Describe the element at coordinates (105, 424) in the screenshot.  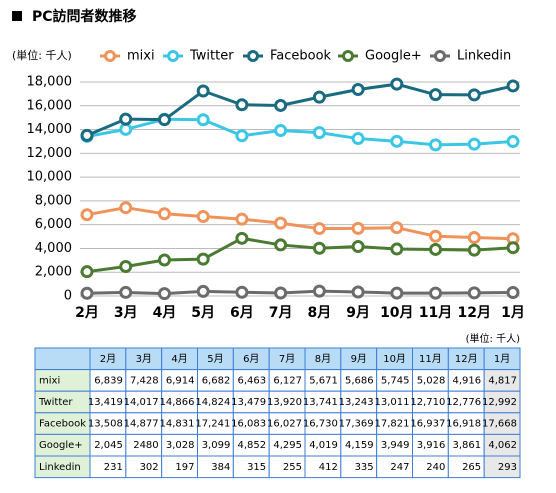
I see `table-value: 13,508` at that location.